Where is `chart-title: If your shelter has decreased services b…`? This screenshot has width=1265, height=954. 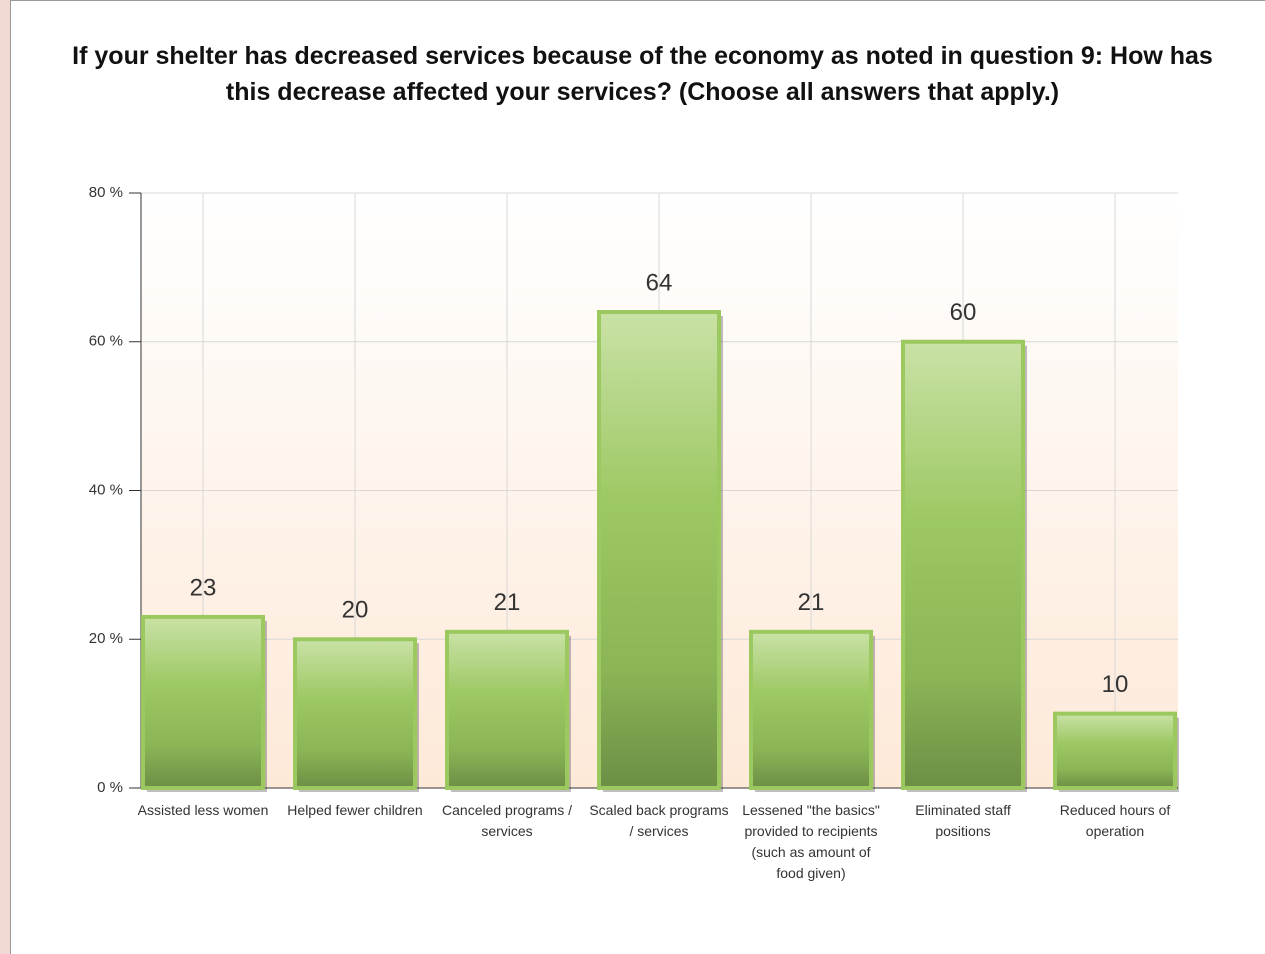 chart-title: If your shelter has decreased services b… is located at coordinates (642, 74).